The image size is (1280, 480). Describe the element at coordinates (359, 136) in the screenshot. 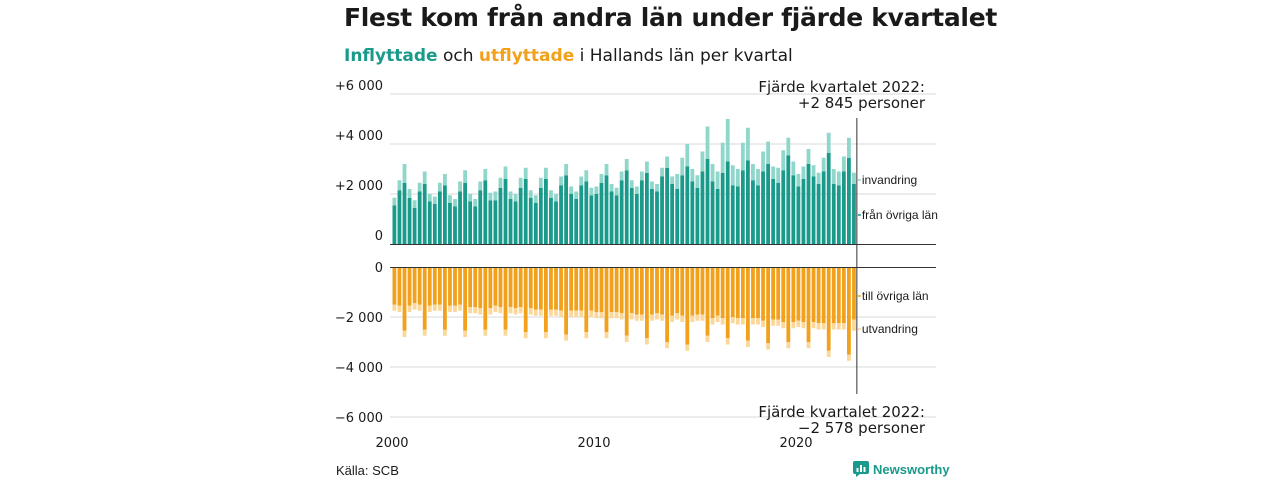

I see `y-tick-top-1: +4 000` at that location.